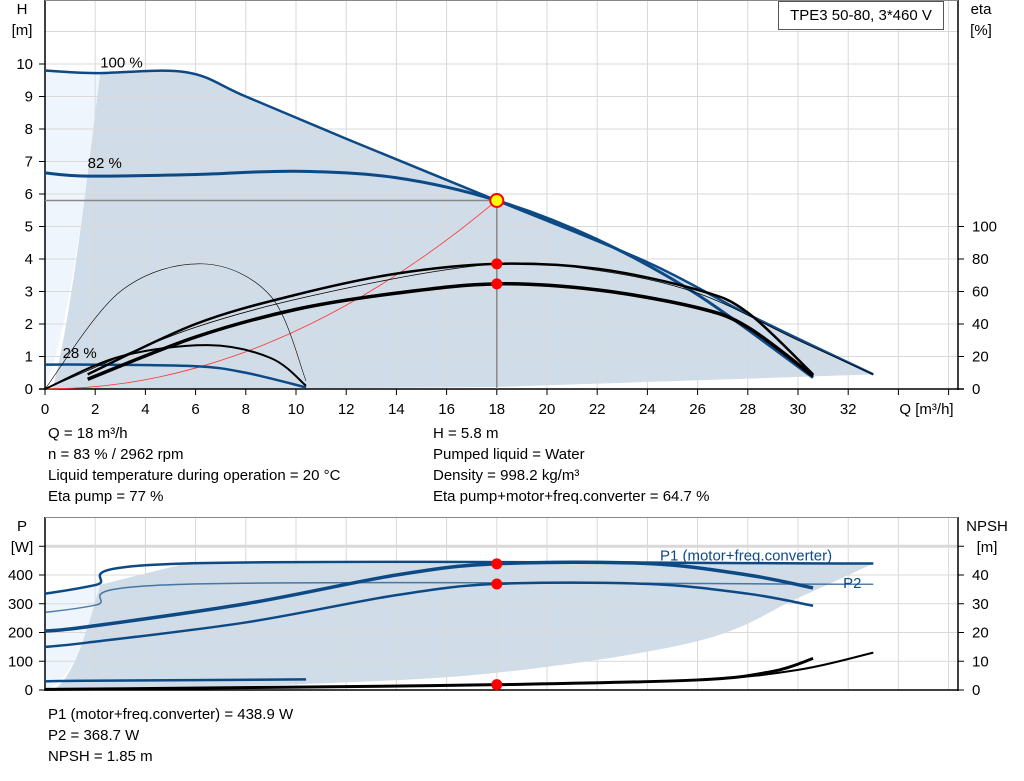  What do you see at coordinates (195, 409) in the screenshot?
I see `x-tick-label: 6` at bounding box center [195, 409].